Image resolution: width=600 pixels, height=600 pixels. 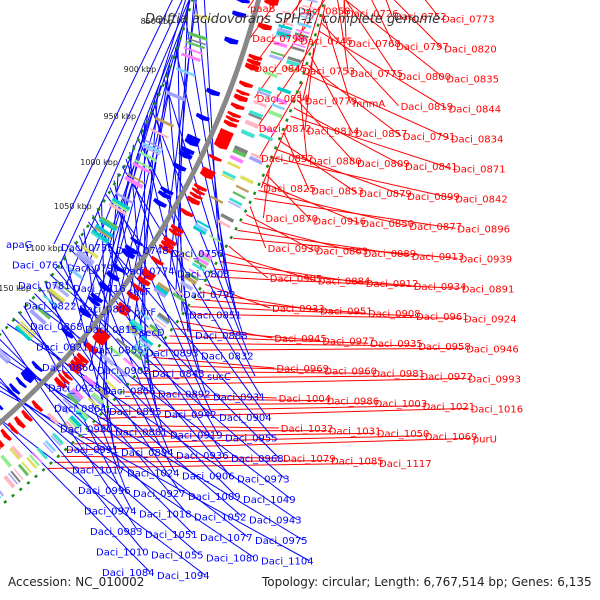 What do you see at coordinates (98, 471) in the screenshot?
I see `gene-label: Daci_1017` at bounding box center [98, 471].